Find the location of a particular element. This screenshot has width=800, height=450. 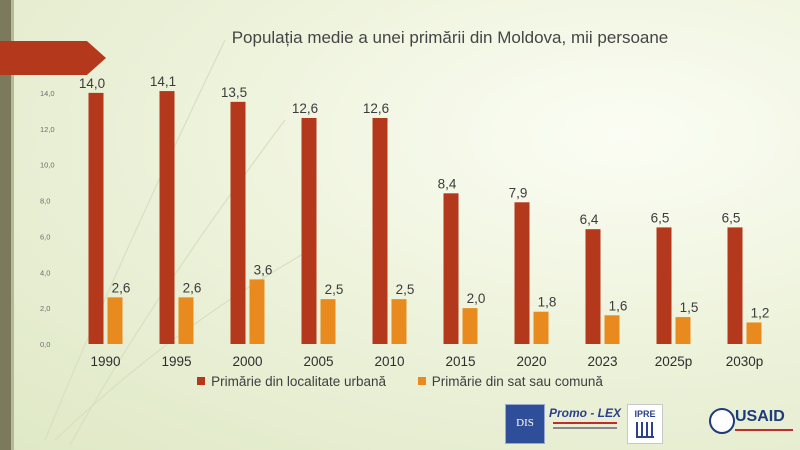

data-label-rural-2030p: 1,2 is located at coordinates (760, 312).